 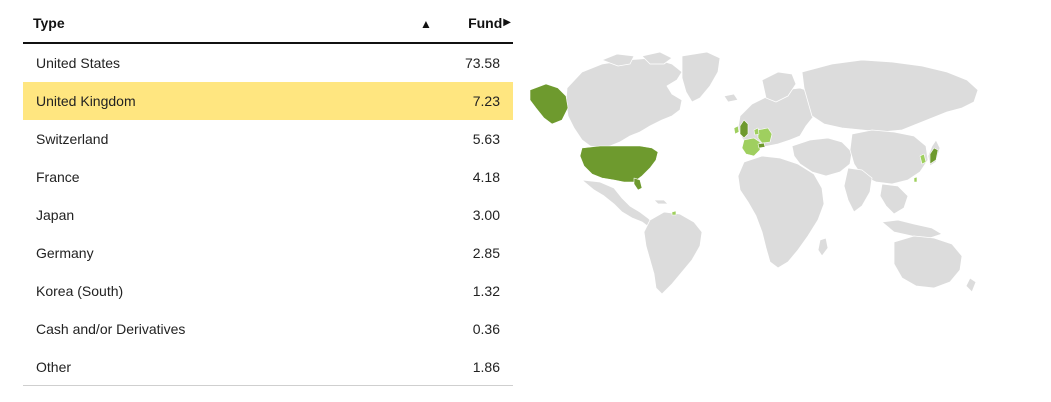 What do you see at coordinates (111, 329) in the screenshot?
I see `row-type: Cash and/or Derivatives` at bounding box center [111, 329].